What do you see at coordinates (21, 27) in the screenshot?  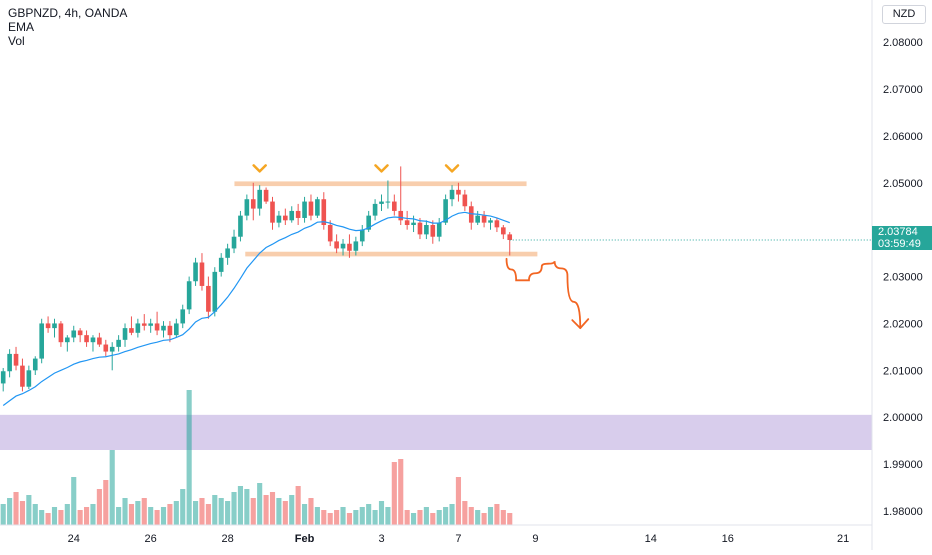 I see `ema-indicator-label: EMA` at bounding box center [21, 27].